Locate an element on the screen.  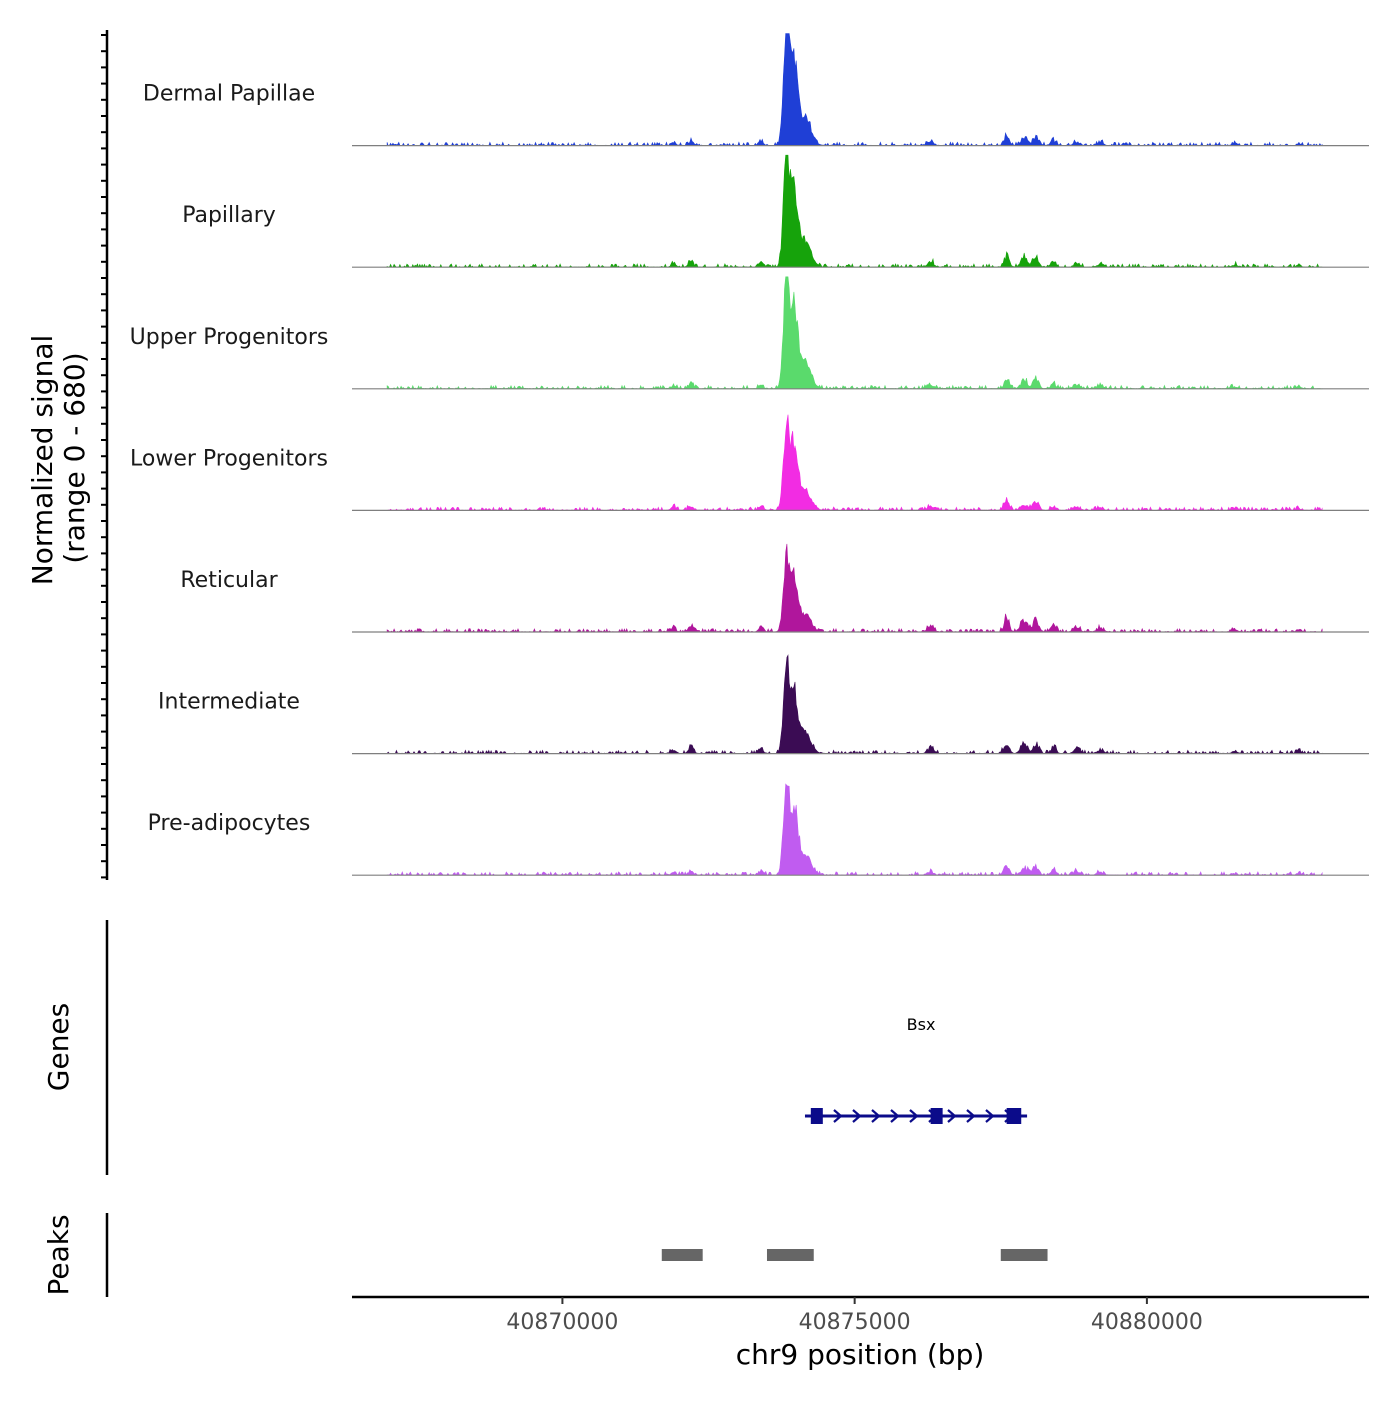
track-dermal-papillae: Dermal Papillae is located at coordinates (756, 90).